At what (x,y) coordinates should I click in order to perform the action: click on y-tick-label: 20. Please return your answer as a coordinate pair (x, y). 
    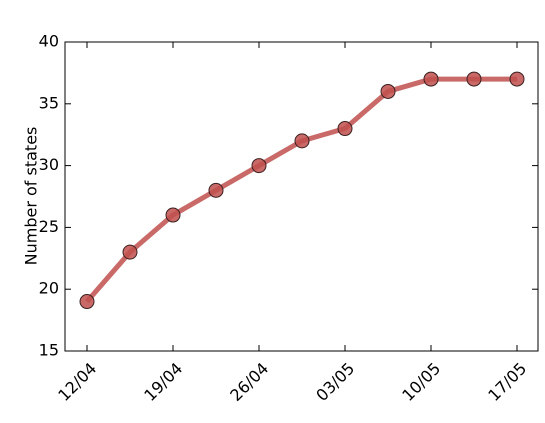
    Looking at the image, I should click on (49, 288).